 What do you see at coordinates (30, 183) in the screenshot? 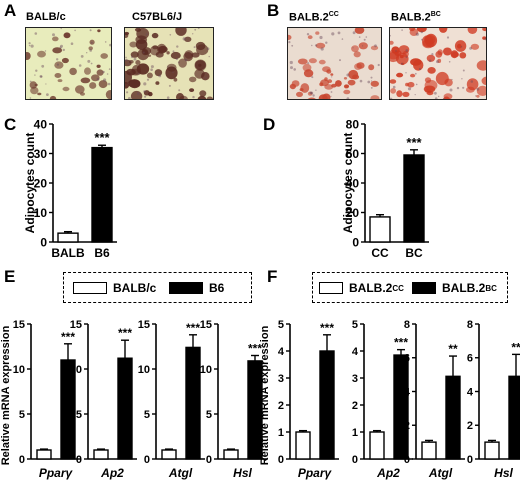
I see `y-axis-label: Adipocytes count` at bounding box center [30, 183].